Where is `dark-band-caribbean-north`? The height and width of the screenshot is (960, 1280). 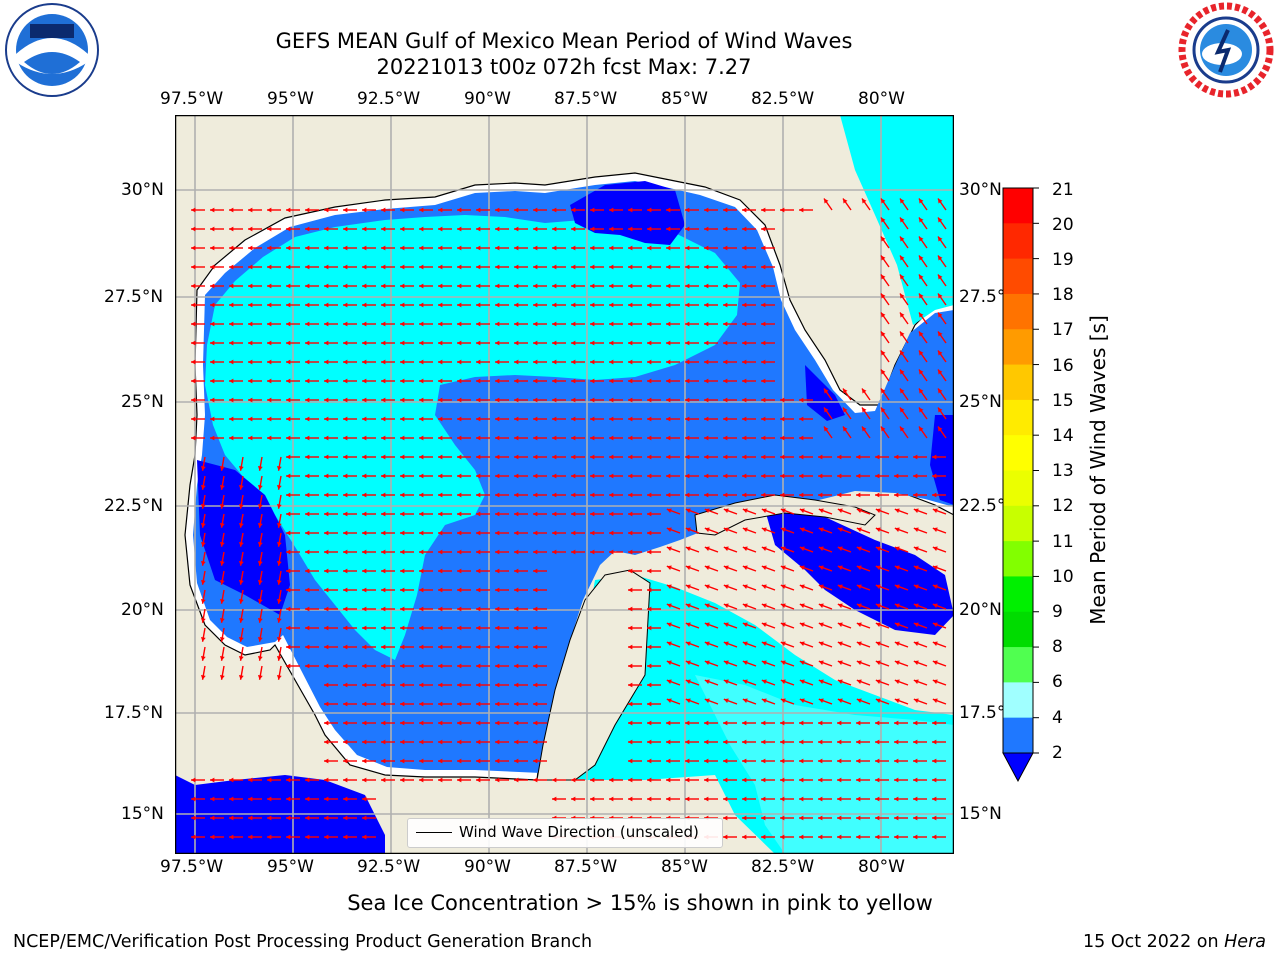 dark-band-caribbean-north is located at coordinates (859, 571).